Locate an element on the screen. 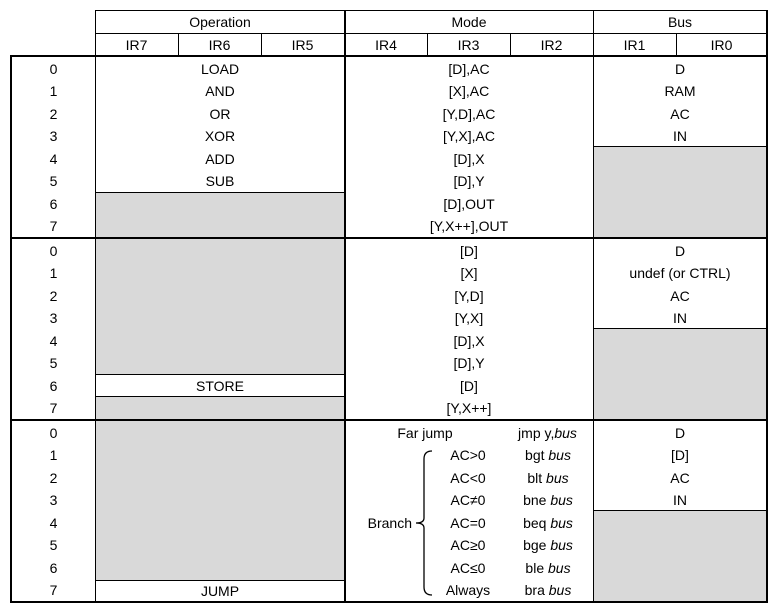 This screenshot has width=768, height=613. mode-cell: [D],OUT is located at coordinates (469, 204).